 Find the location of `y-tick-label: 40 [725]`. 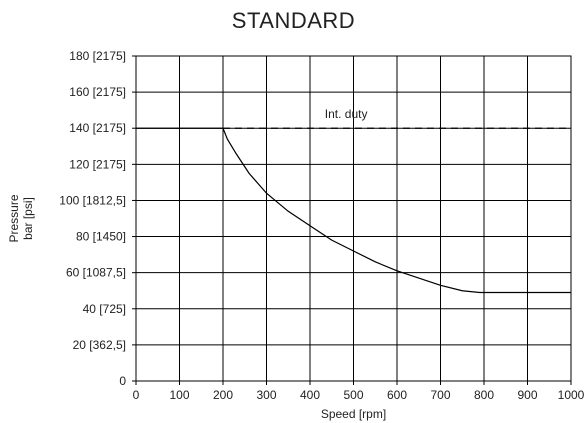

y-tick-label: 40 [725] is located at coordinates (104, 309).